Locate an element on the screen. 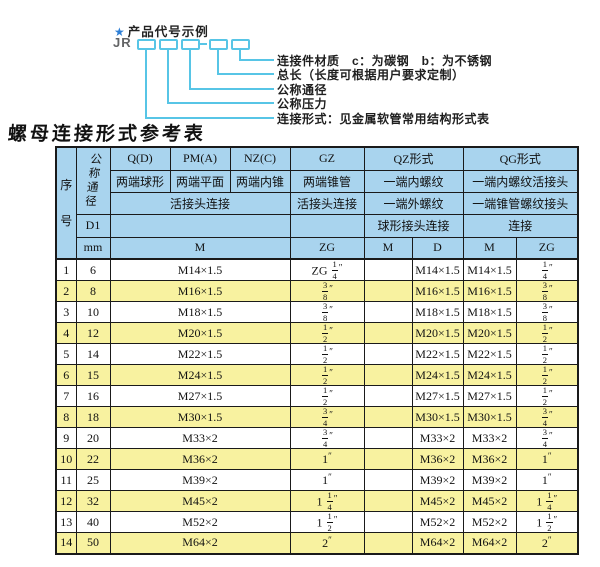 This screenshot has width=600, height=567. cell-dn: 40 is located at coordinates (93, 522).